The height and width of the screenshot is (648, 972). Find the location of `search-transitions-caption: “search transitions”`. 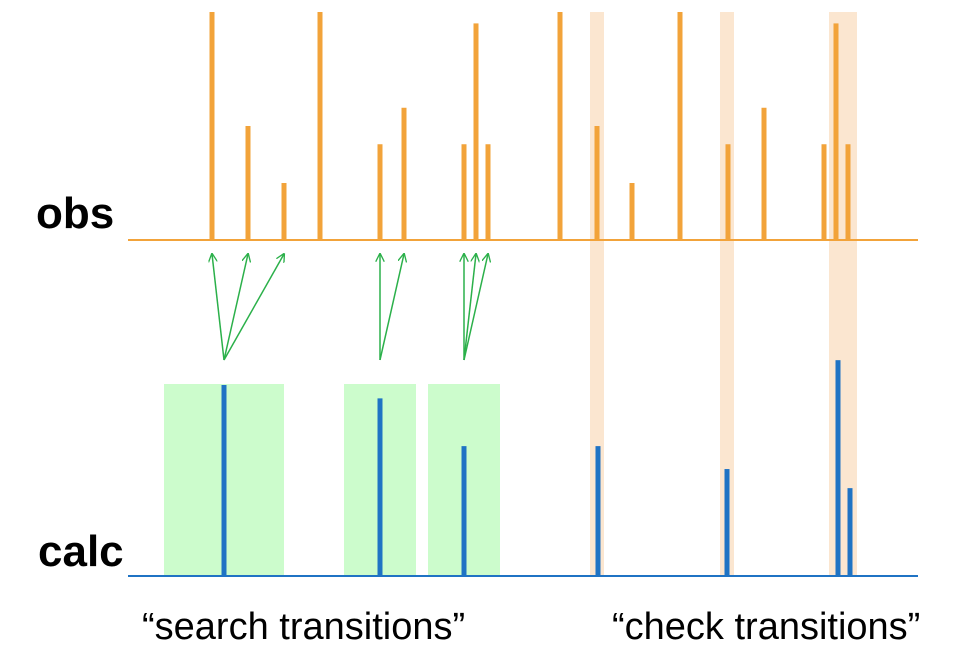

search-transitions-caption: “search transitions” is located at coordinates (304, 627).